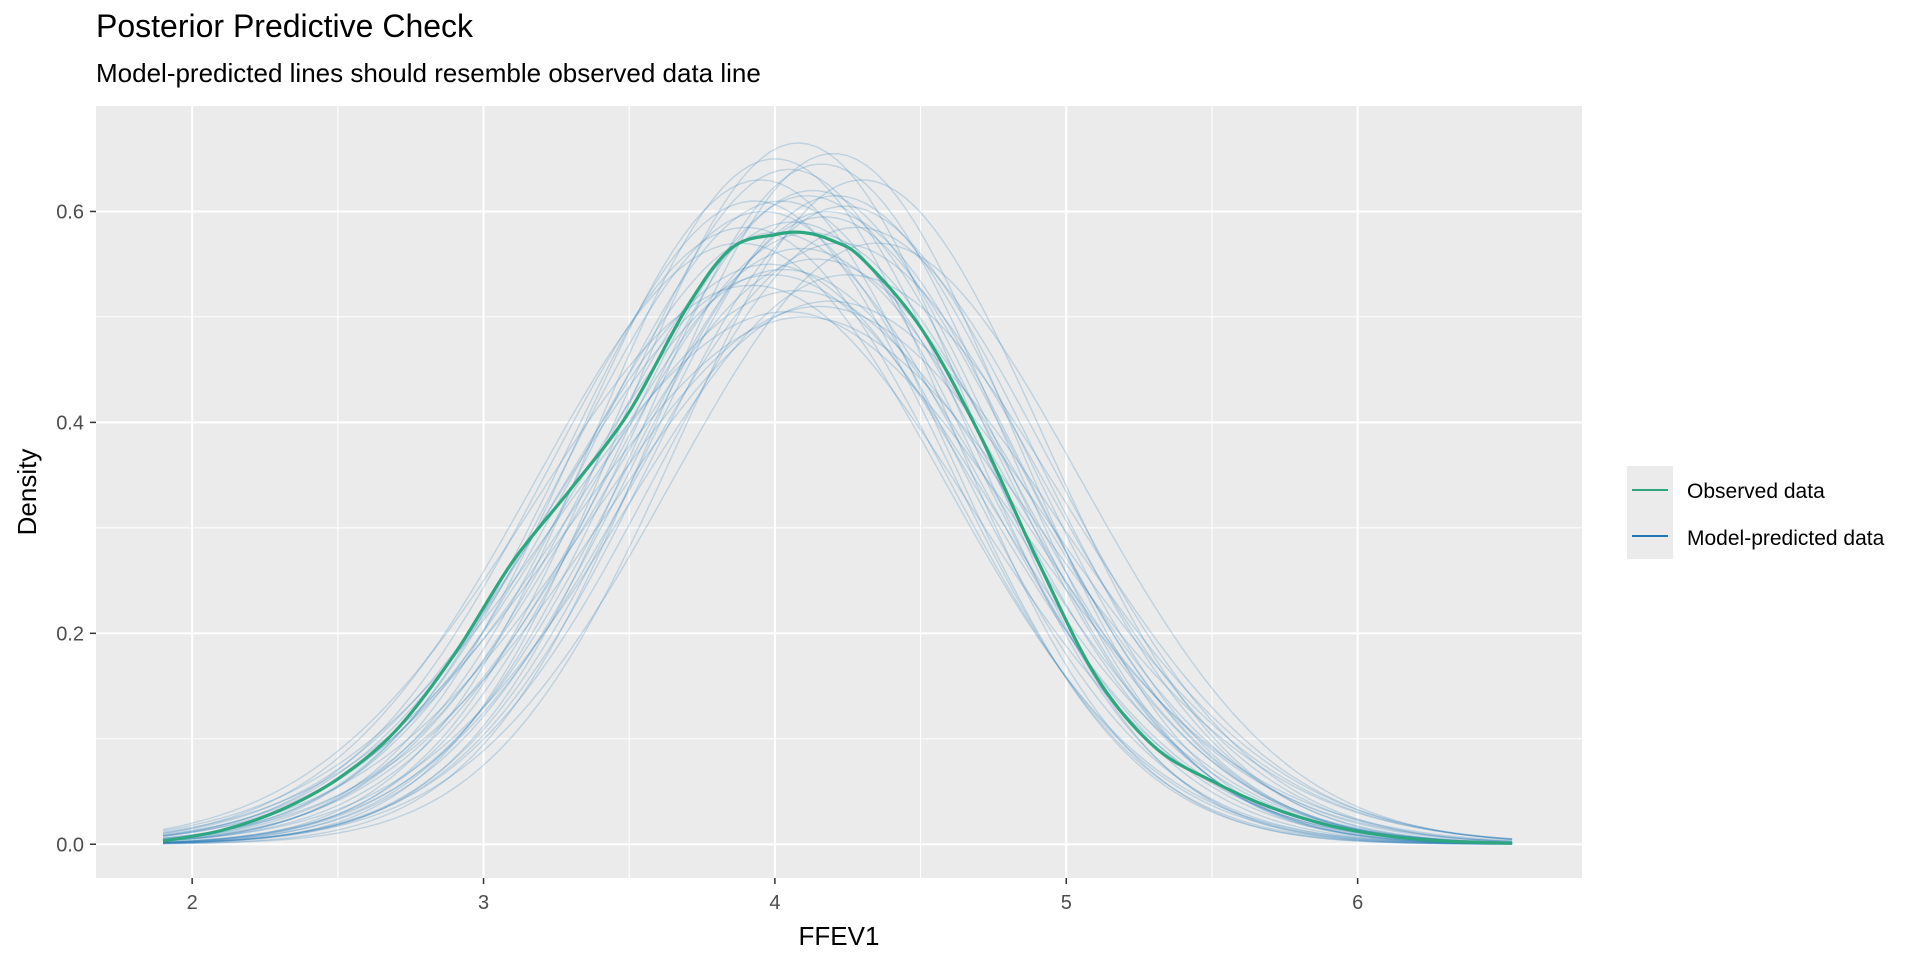 The width and height of the screenshot is (1920, 960). Describe the element at coordinates (27, 492) in the screenshot. I see `y-axis-title: Density` at that location.